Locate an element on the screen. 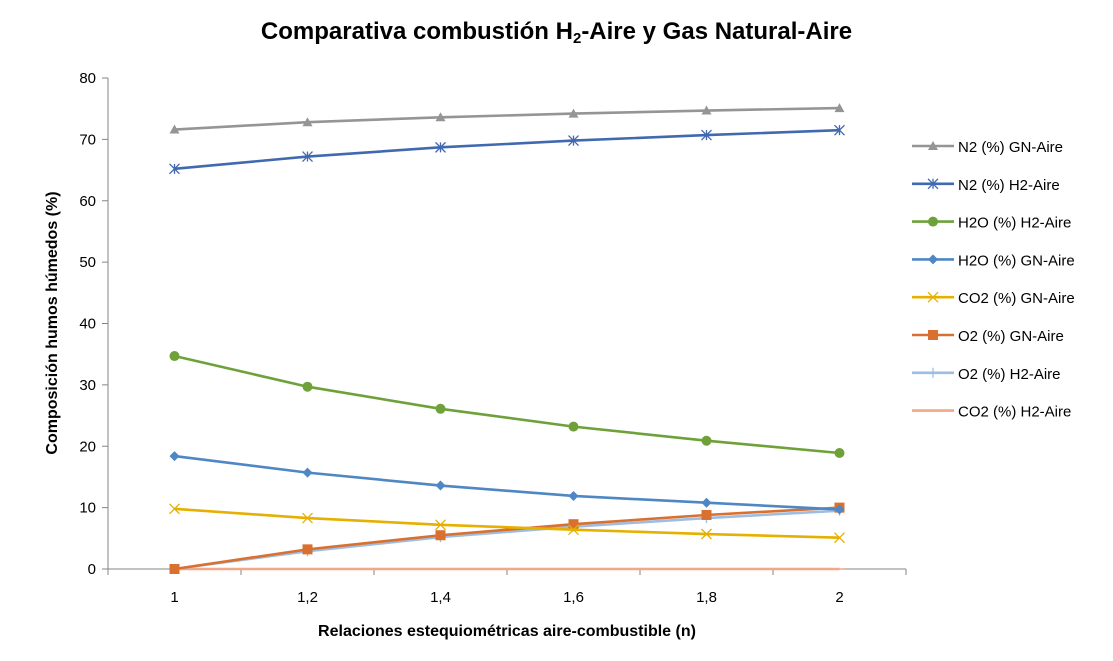 This screenshot has height=661, width=1113. legend-entry: H2O (%) GN-Aire is located at coordinates (993, 260).